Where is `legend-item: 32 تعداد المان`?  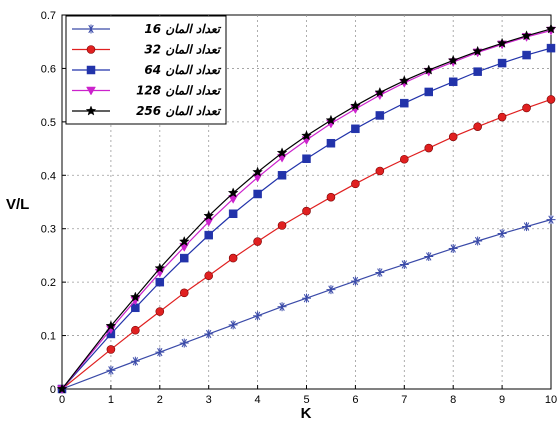
legend-item: 32 تعداد المان is located at coordinates (147, 50).